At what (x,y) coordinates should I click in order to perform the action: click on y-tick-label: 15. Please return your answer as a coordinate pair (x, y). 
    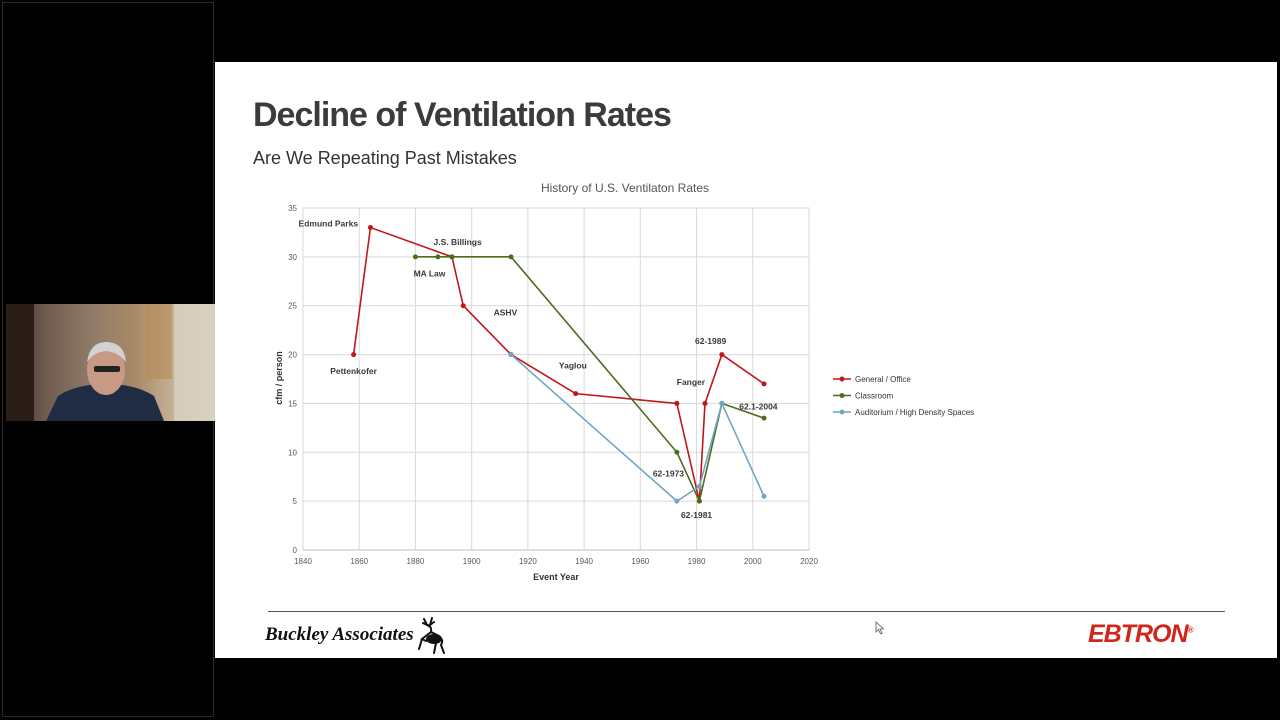
    Looking at the image, I should click on (292, 403).